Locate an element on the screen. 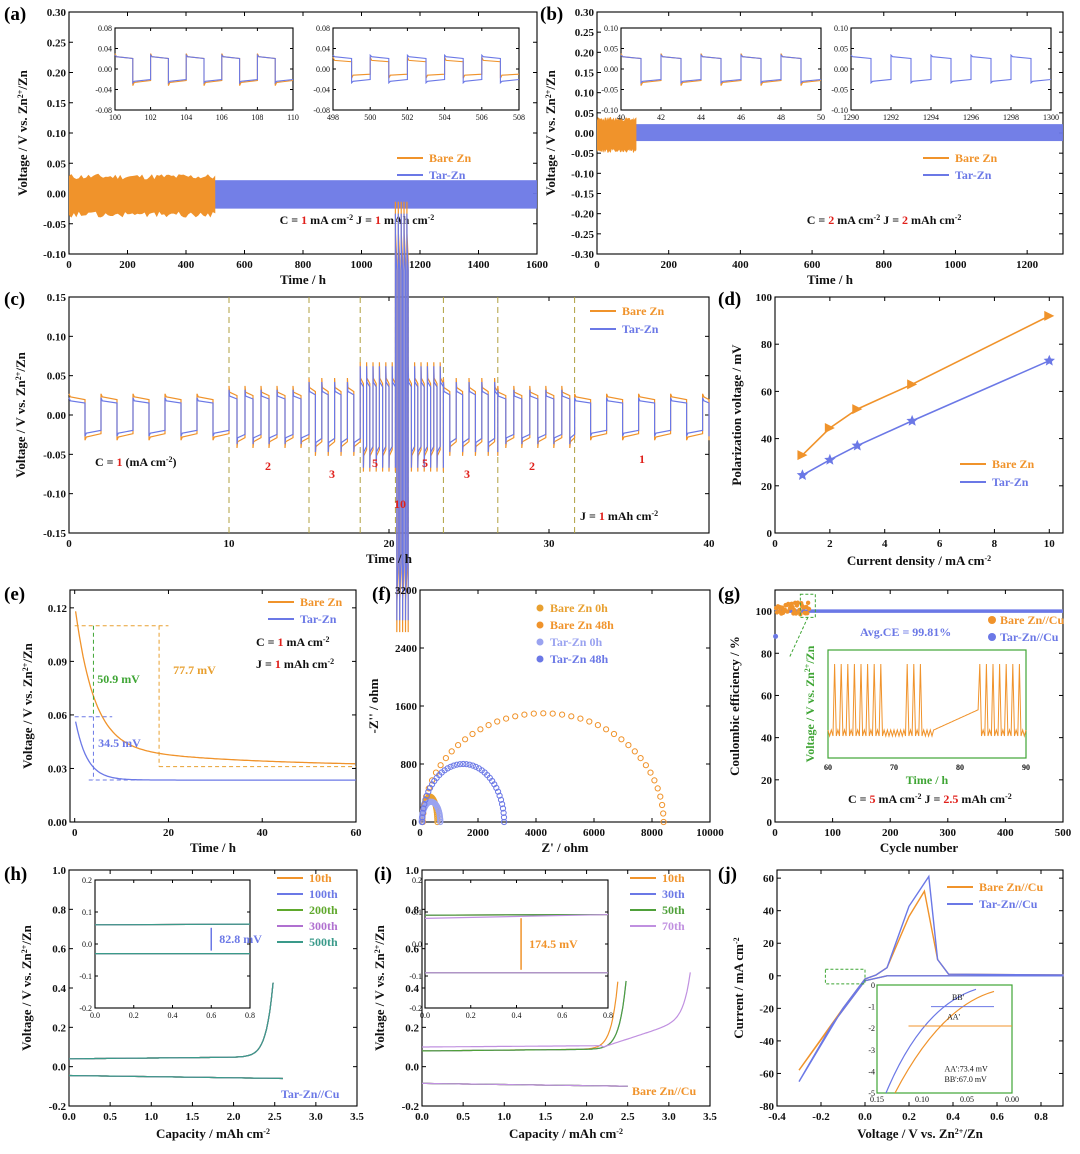 This screenshot has width=1080, height=1154. panel-label: (i) is located at coordinates (383, 874).